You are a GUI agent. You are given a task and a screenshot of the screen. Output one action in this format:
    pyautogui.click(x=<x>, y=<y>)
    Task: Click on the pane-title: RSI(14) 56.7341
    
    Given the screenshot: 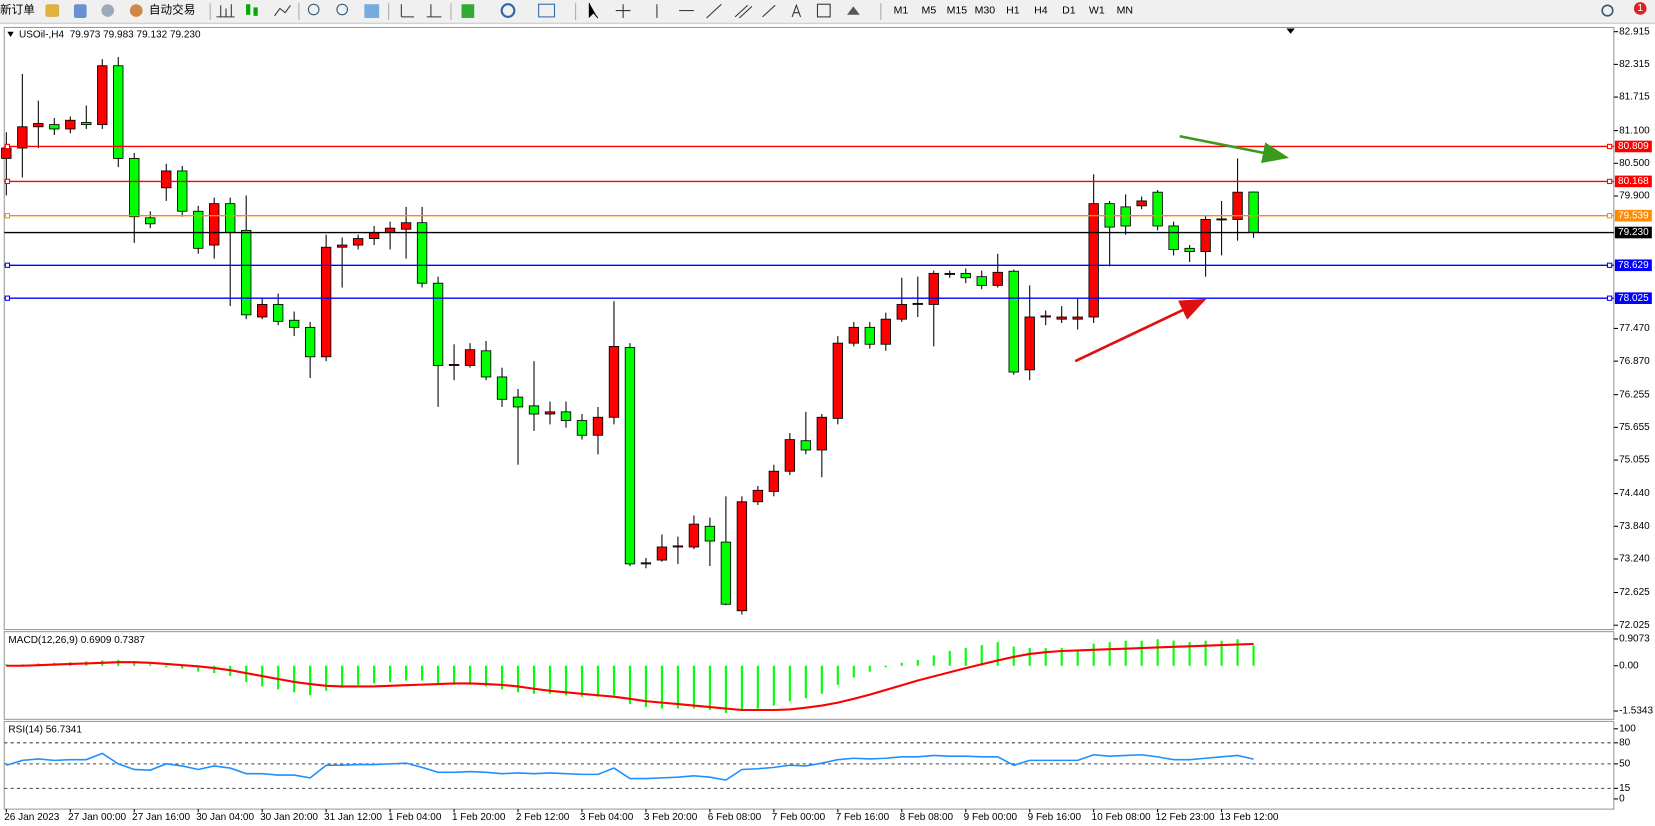 What is the action you would take?
    pyautogui.click(x=45, y=730)
    